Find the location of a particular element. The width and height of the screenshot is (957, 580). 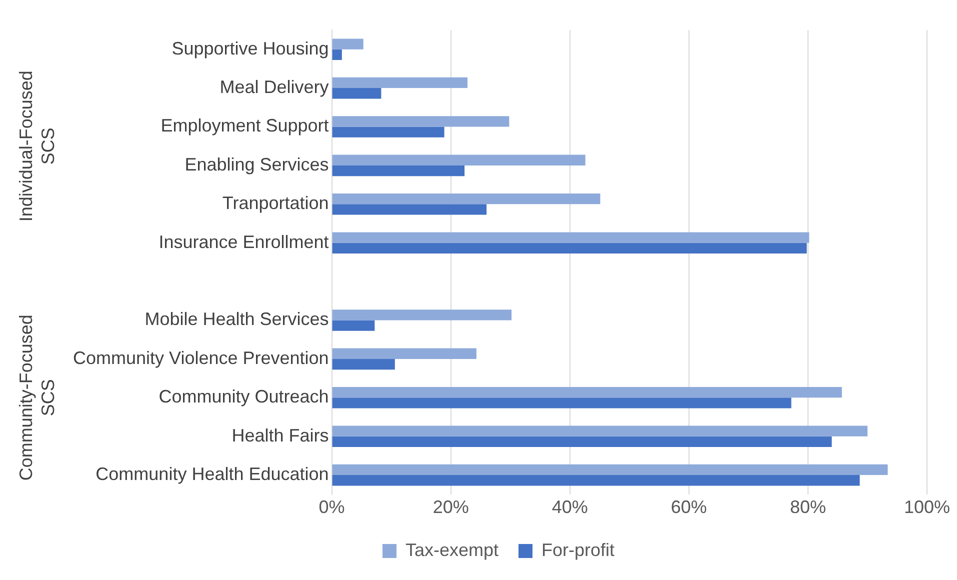

y-tick-label: Tranportation is located at coordinates (275, 203).